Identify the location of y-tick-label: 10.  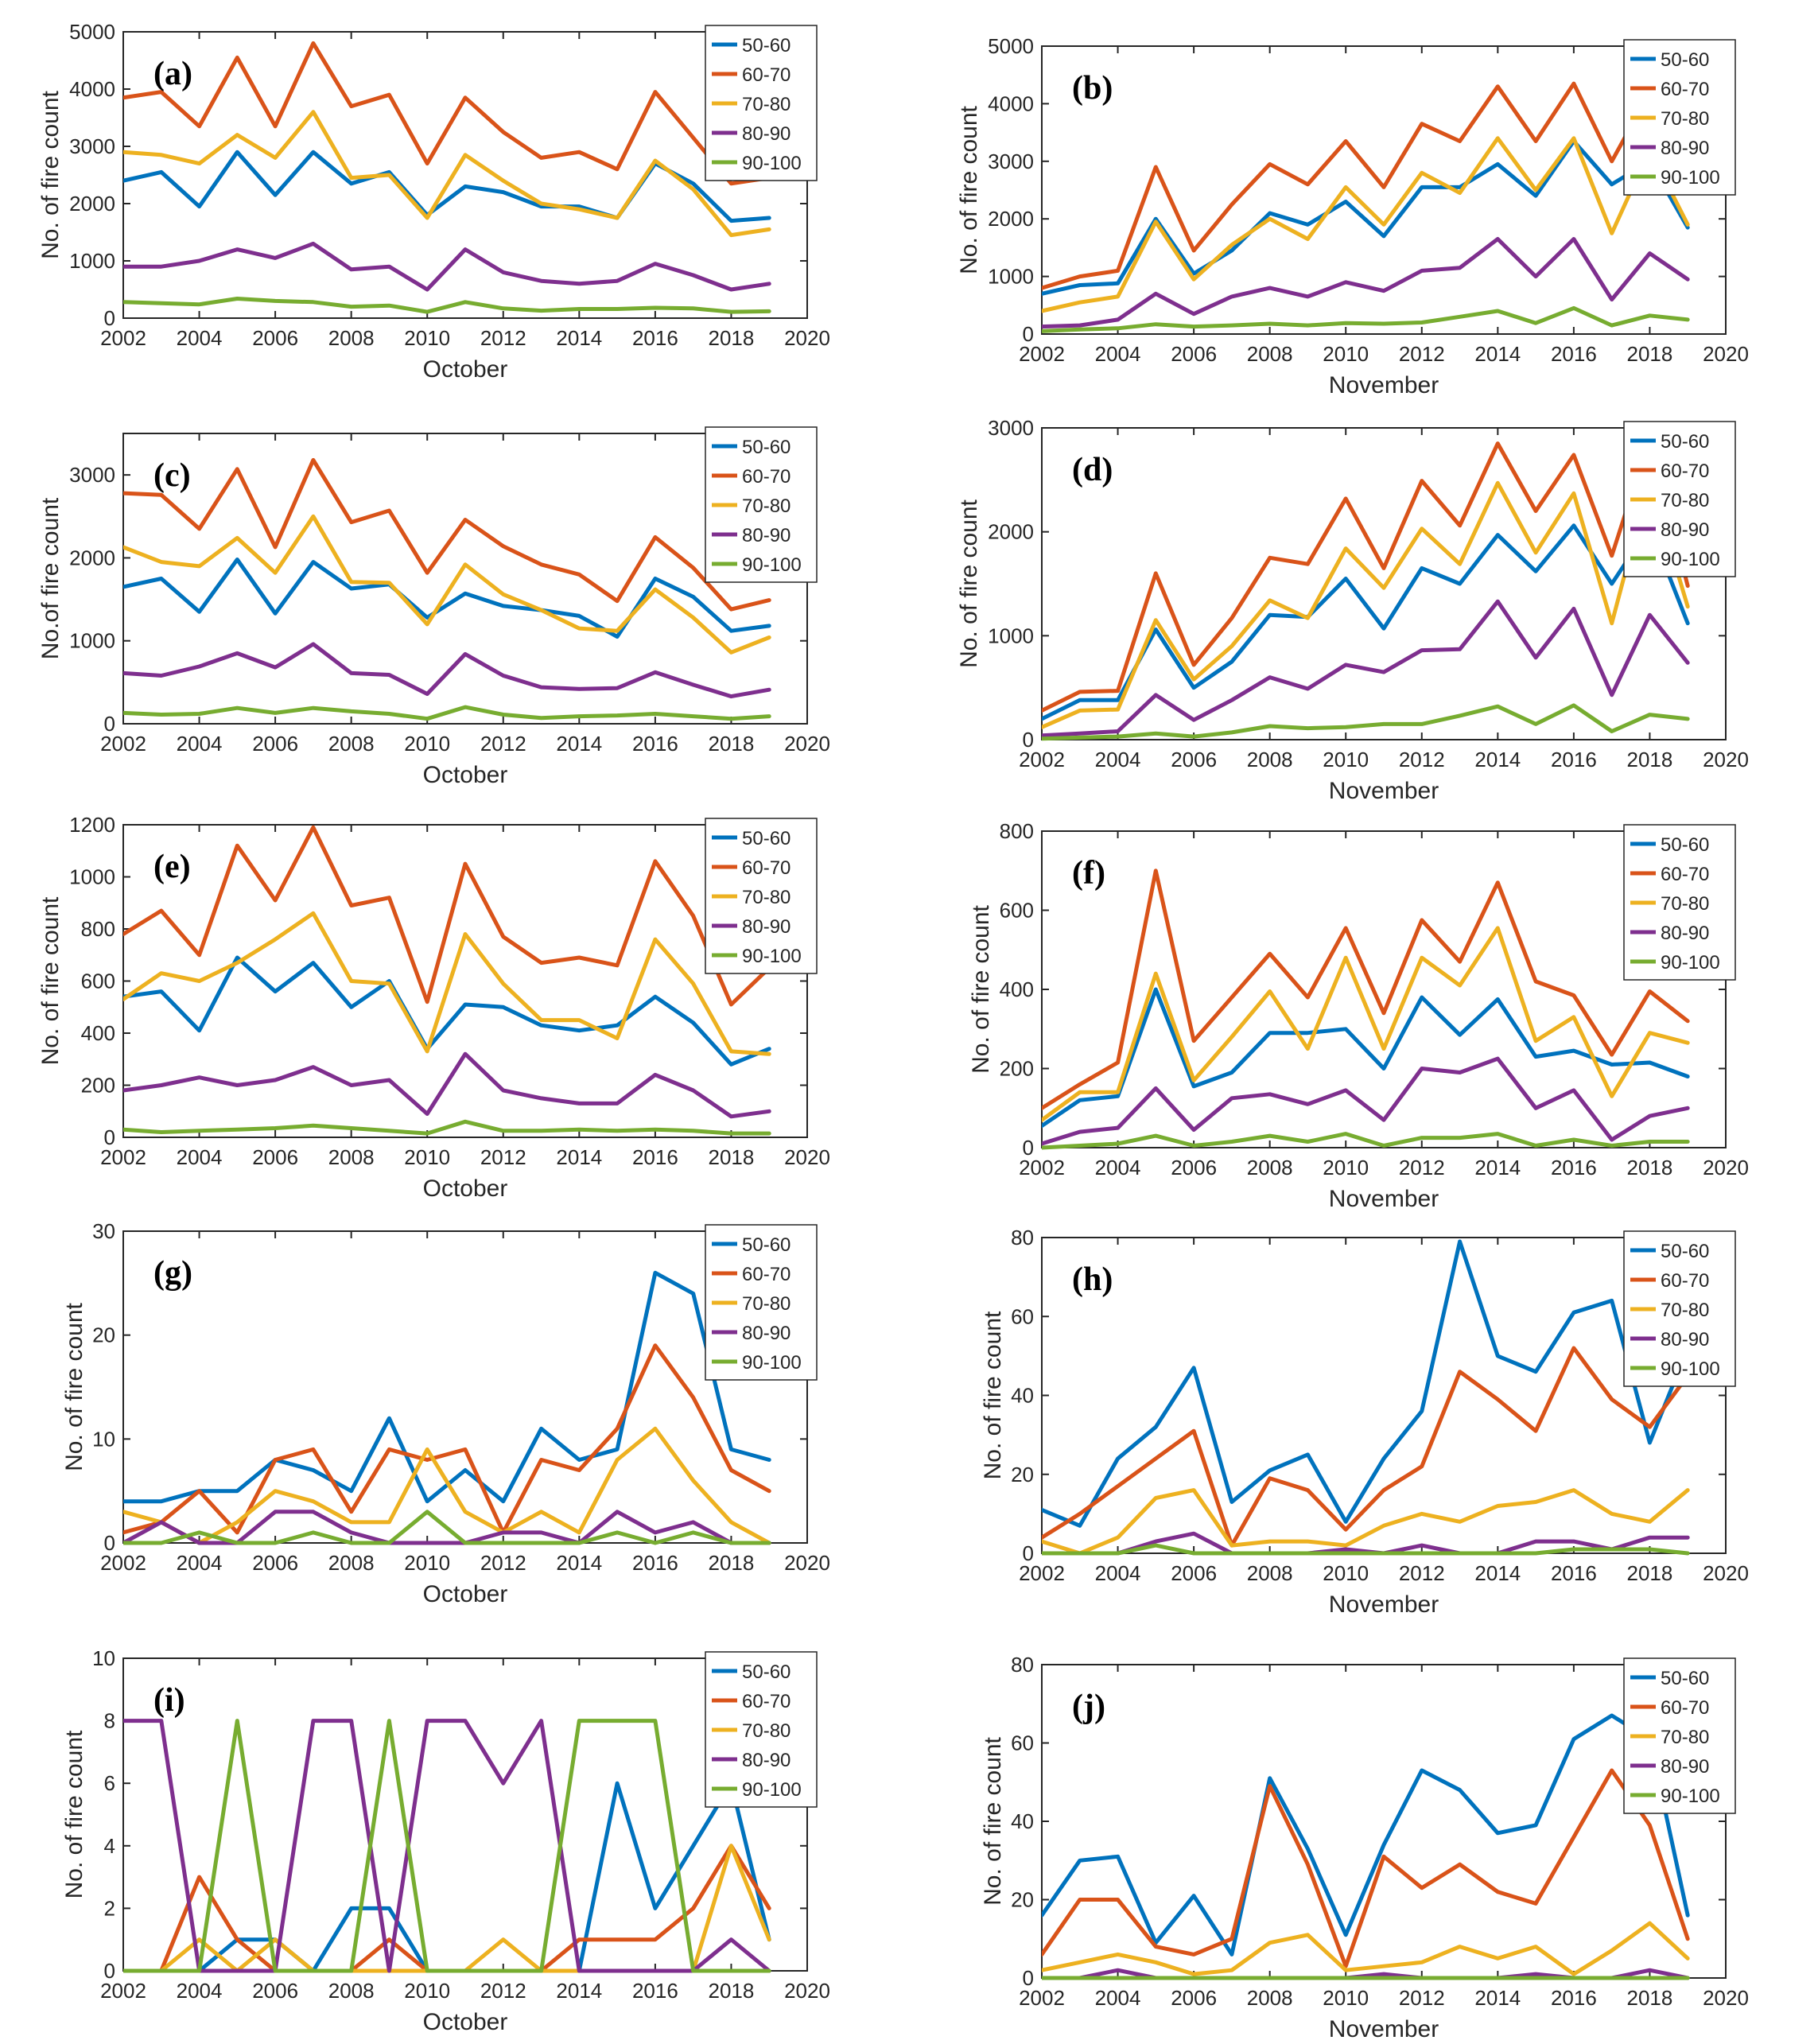
(103, 1439).